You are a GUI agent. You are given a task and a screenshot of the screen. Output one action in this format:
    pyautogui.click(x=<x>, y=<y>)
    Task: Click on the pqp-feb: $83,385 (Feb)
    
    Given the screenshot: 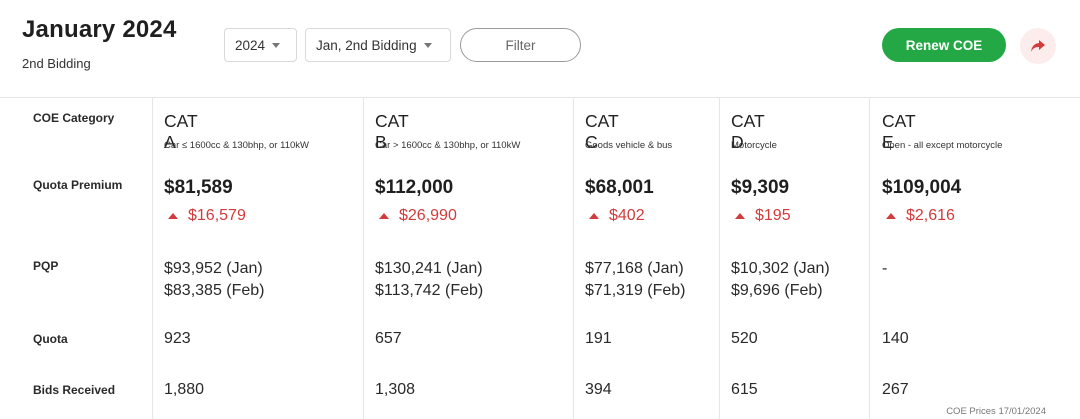 What is the action you would take?
    pyautogui.click(x=214, y=290)
    